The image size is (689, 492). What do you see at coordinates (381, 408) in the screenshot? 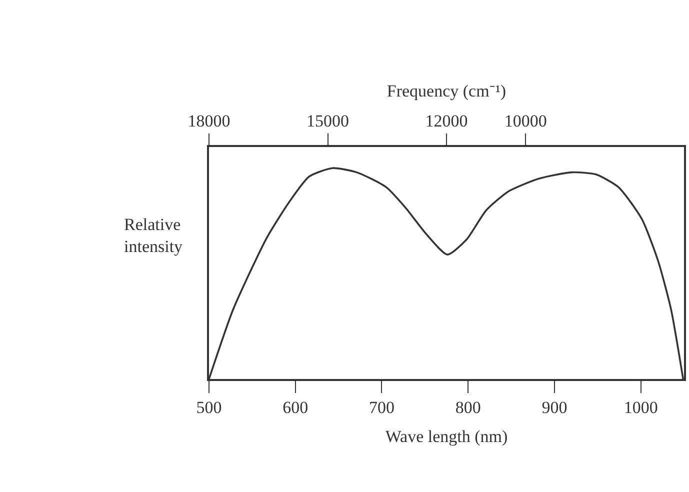
I see `x-tick-label: 700` at bounding box center [381, 408].